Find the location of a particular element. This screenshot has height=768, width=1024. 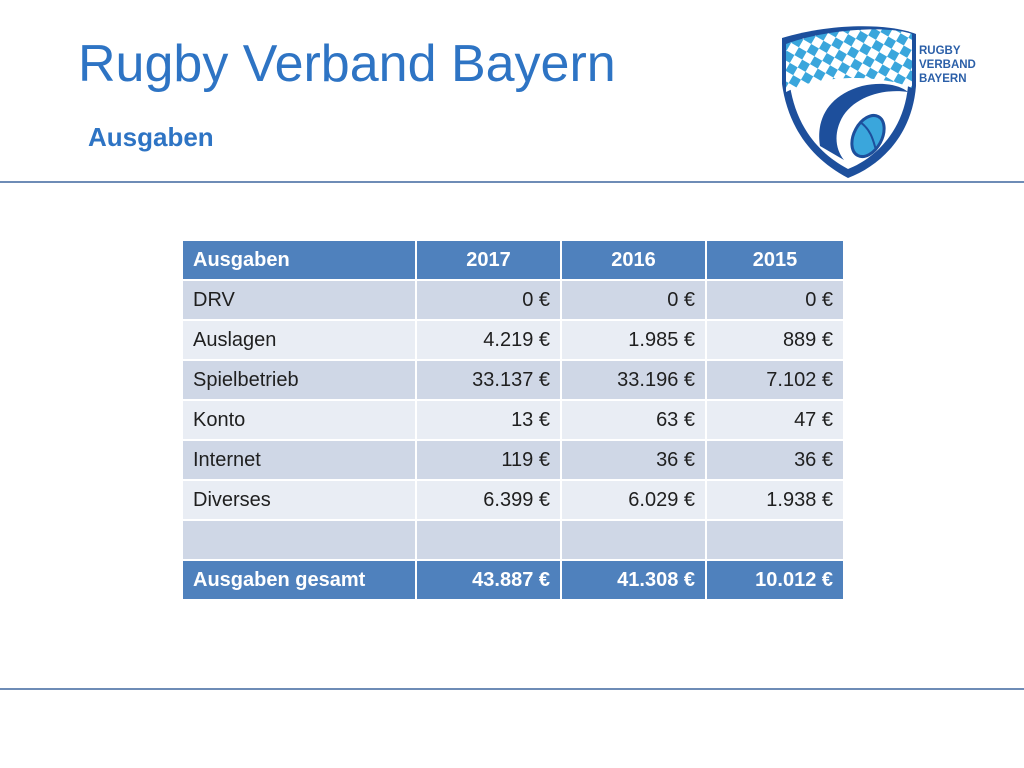

bottom-divider is located at coordinates (512, 689).